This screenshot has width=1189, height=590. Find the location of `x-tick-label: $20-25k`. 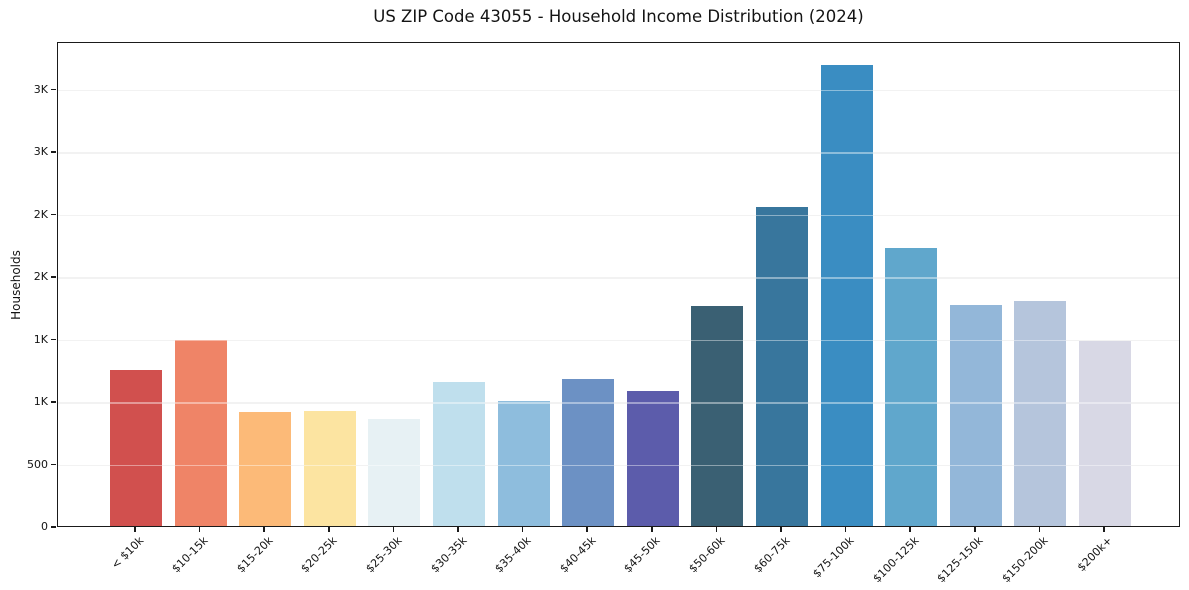

x-tick-label: $20-25k is located at coordinates (319, 555).